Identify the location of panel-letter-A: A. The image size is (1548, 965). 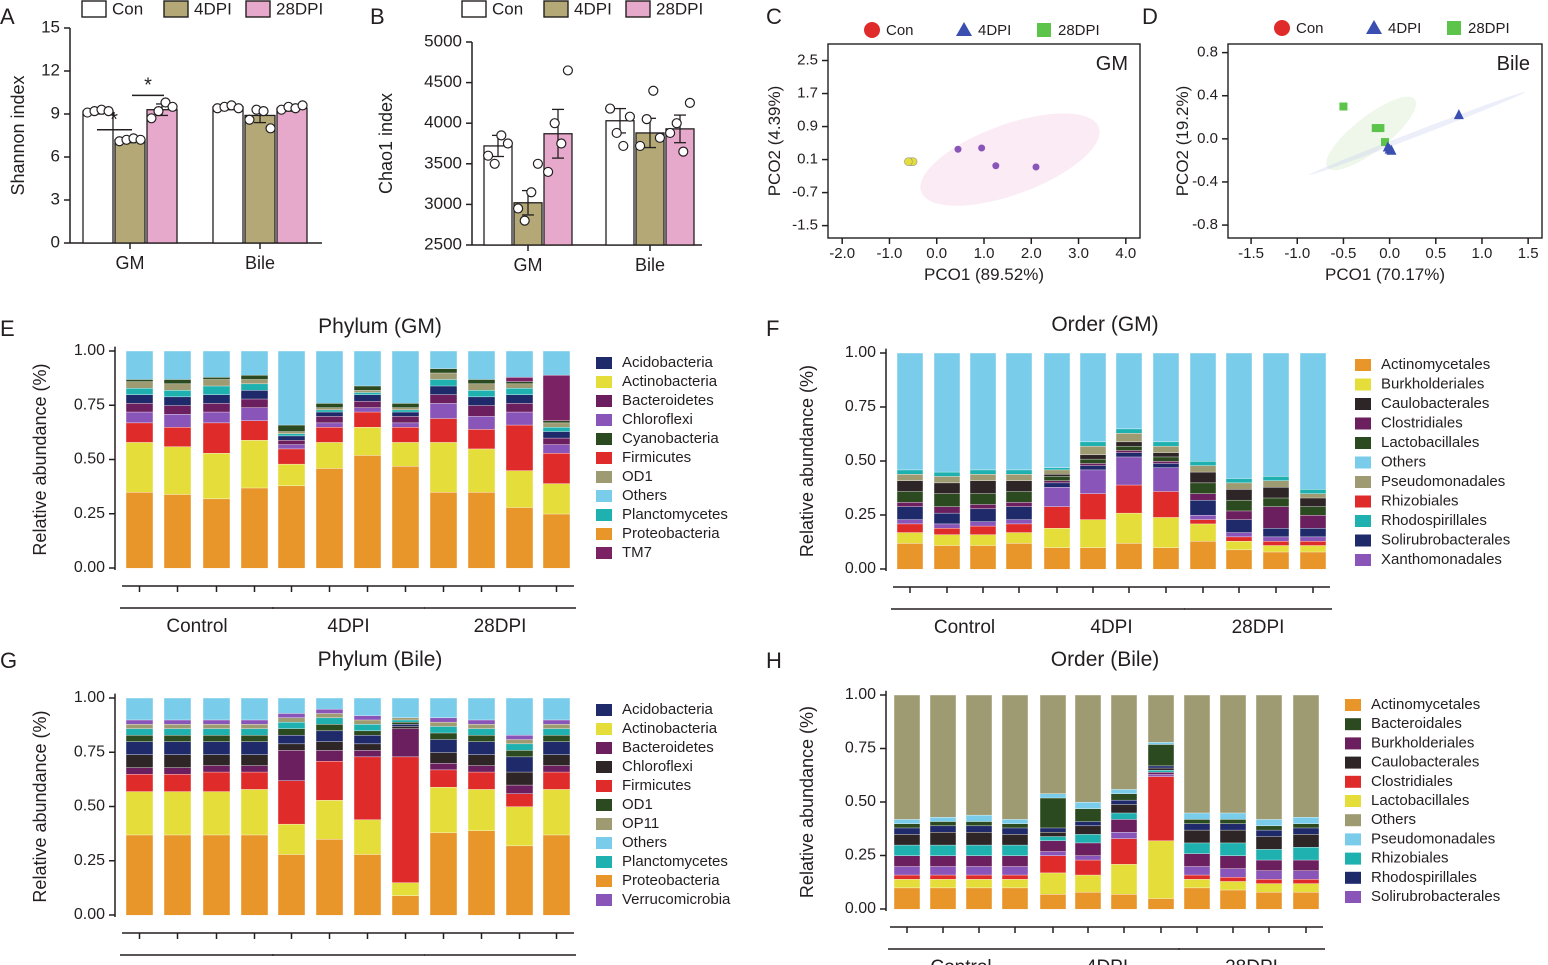
(7, 16).